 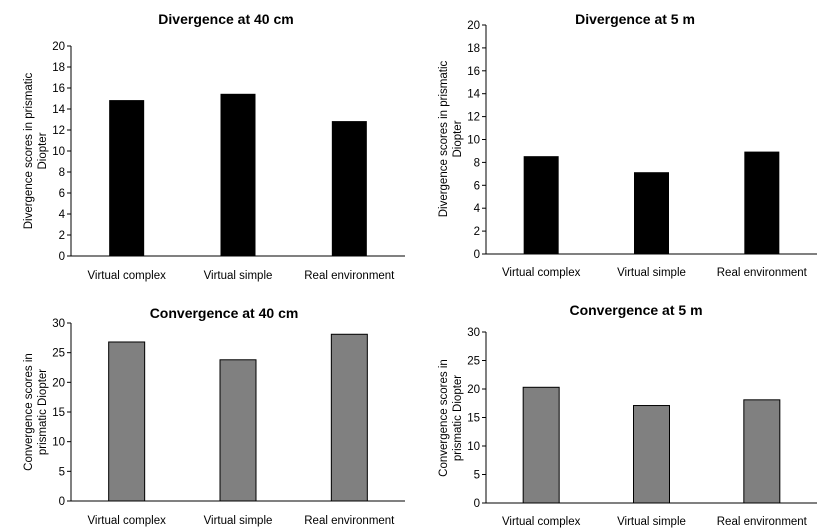 I want to click on chart-title: Divergence at 40 cm, so click(x=225, y=19).